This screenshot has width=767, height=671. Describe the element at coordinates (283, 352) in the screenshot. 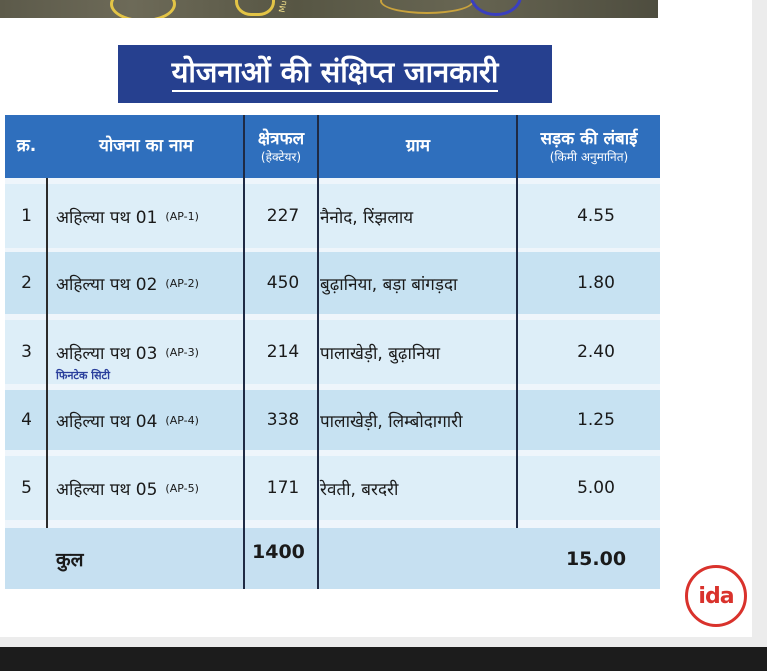

I see `row-area: 214` at that location.